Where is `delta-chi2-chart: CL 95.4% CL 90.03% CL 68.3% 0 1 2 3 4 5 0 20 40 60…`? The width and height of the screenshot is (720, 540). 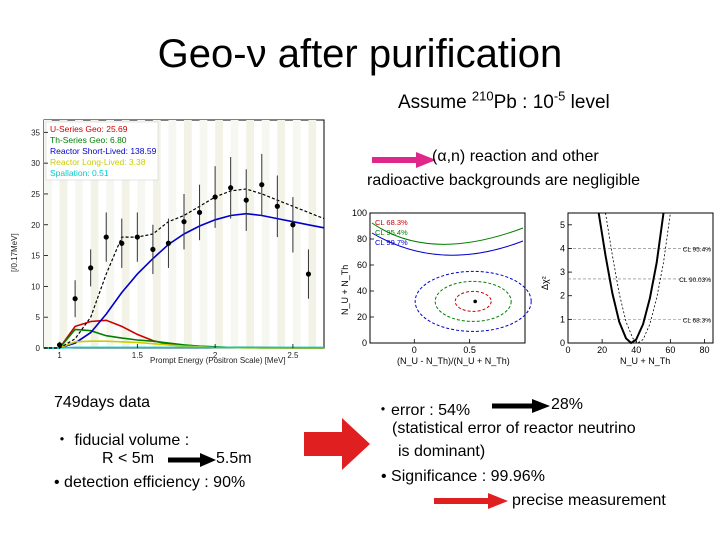
delta-chi2-chart: CL 95.4% CL 90.03% CL 68.3% 0 1 2 3 4 5 0 20 40 60… is located at coordinates (627, 289).